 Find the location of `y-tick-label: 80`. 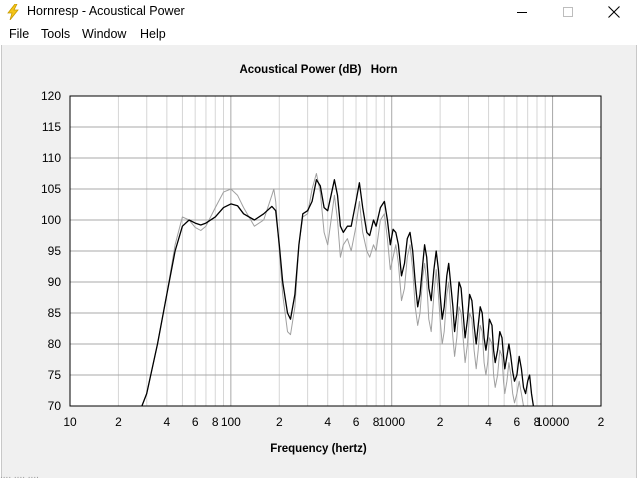

y-tick-label: 80 is located at coordinates (55, 344).